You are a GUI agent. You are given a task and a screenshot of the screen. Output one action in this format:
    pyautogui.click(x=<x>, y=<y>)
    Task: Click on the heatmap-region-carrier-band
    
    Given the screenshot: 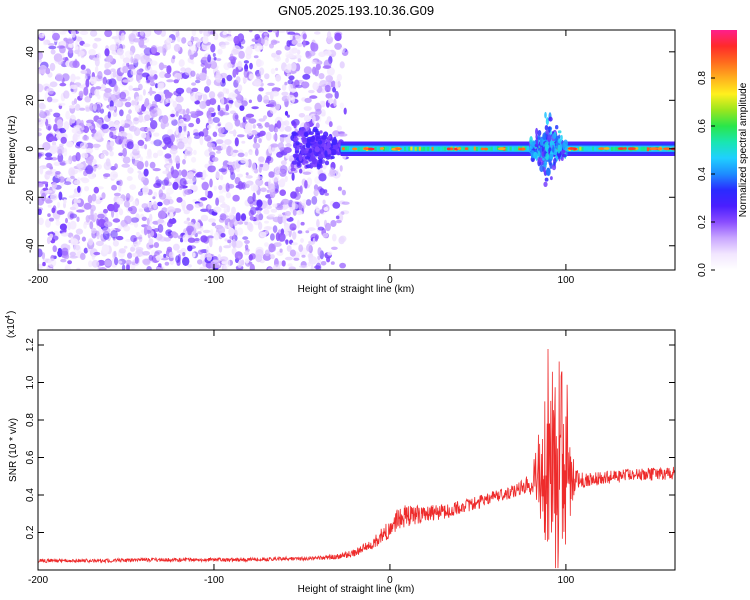 What is the action you would take?
    pyautogui.click(x=507, y=148)
    